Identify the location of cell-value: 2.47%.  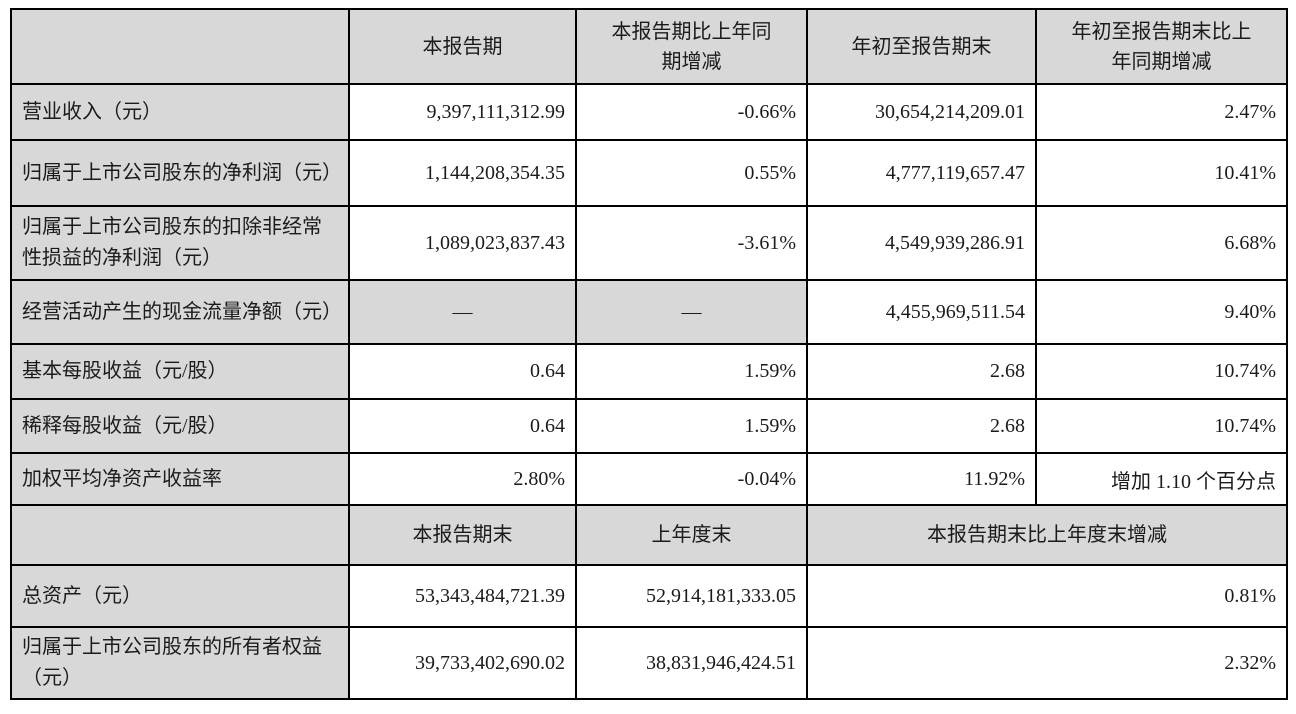
(1161, 112).